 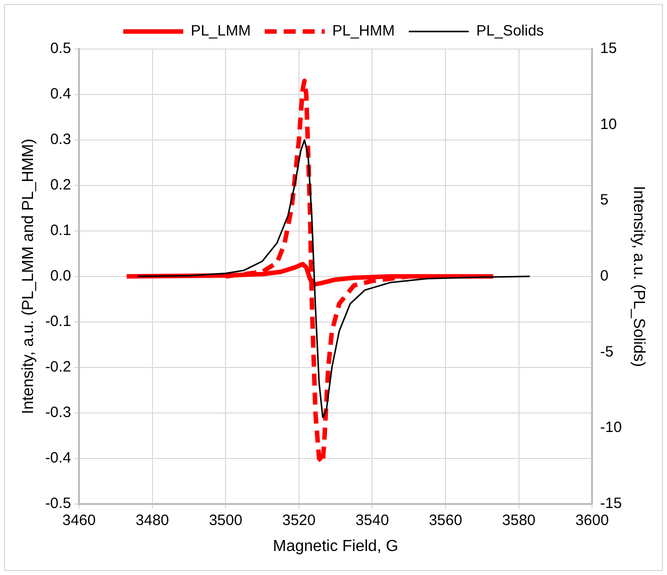 What do you see at coordinates (372, 520) in the screenshot?
I see `x-tick-label: 3540` at bounding box center [372, 520].